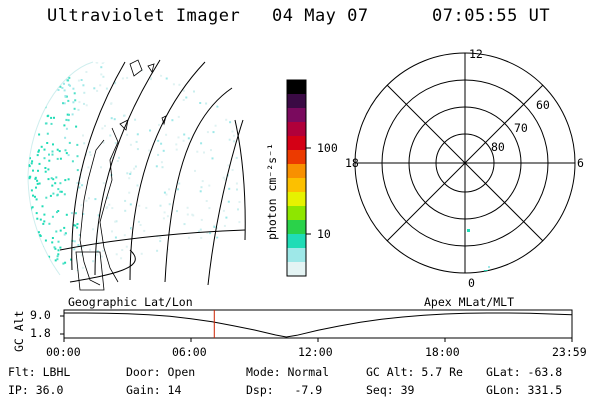  What do you see at coordinates (144, 16) in the screenshot?
I see `instrument-title: Ultraviolet Imager` at bounding box center [144, 16].